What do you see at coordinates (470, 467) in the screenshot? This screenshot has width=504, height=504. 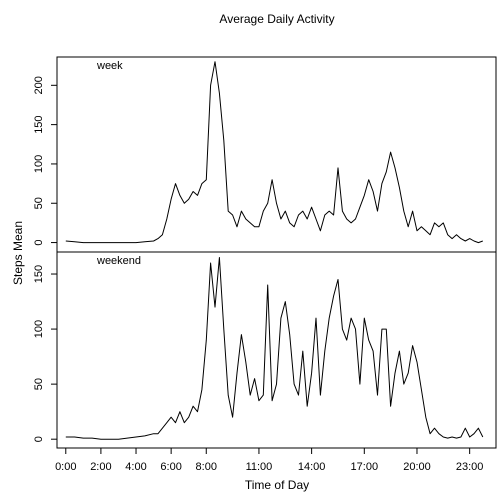 I see `x-tick-label: 23:00` at bounding box center [470, 467].